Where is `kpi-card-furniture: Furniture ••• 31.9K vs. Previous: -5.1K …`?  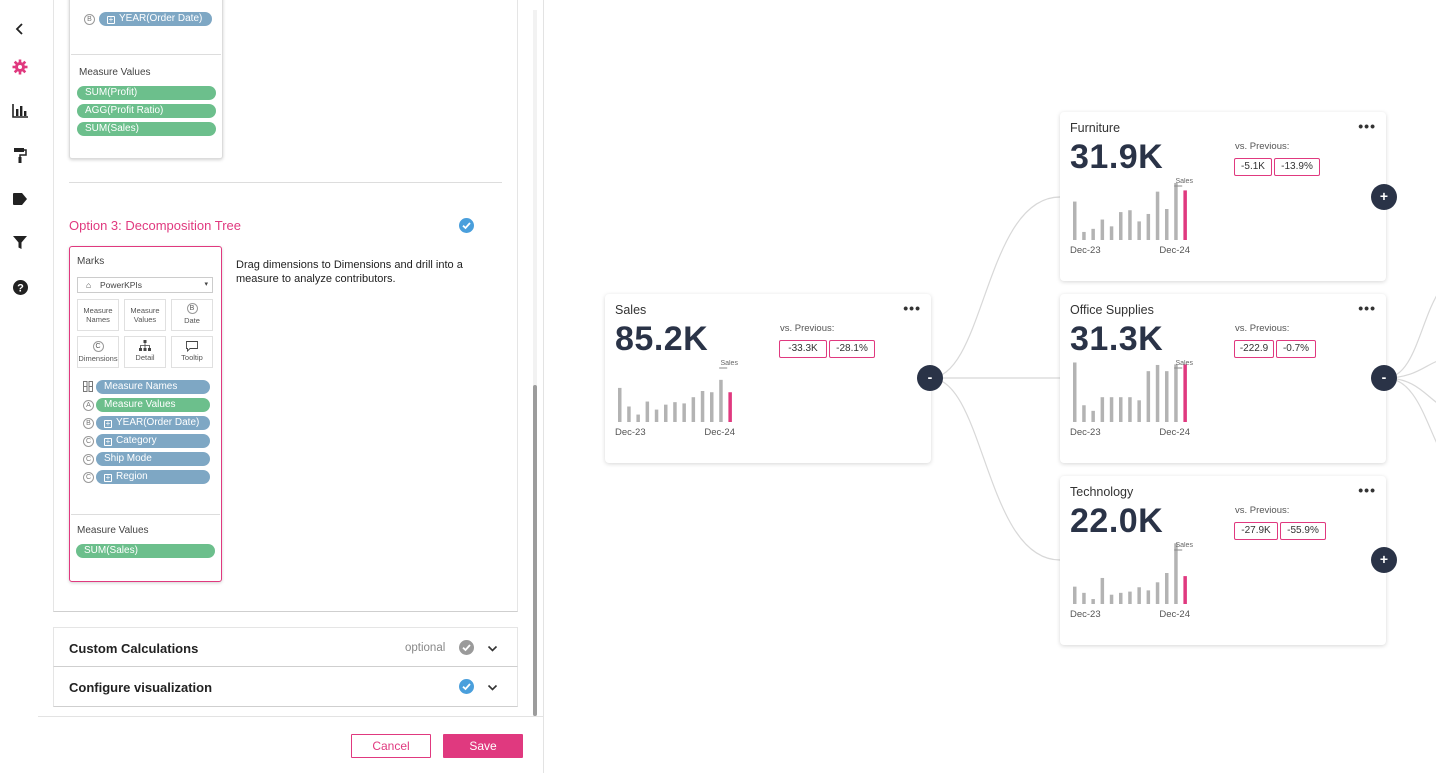
kpi-card-furniture: Furniture ••• 31.9K vs. Previous: -5.1K … is located at coordinates (1223, 196).